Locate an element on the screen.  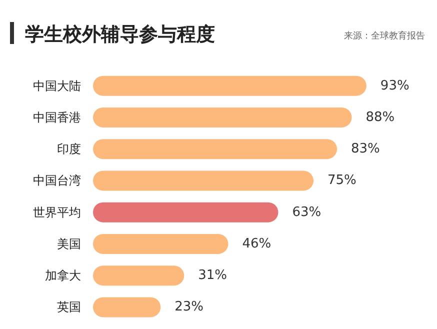
data-label: 93% is located at coordinates (395, 86).